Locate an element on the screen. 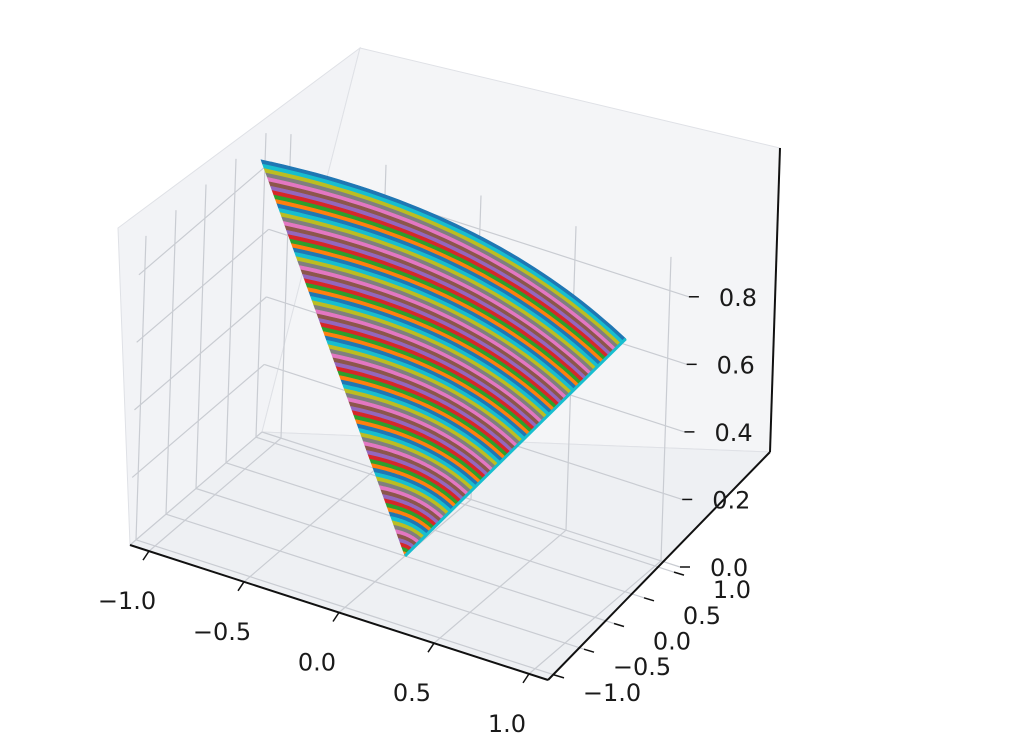 The image size is (1014, 746). y-tick-label: 0.0 is located at coordinates (672, 642).